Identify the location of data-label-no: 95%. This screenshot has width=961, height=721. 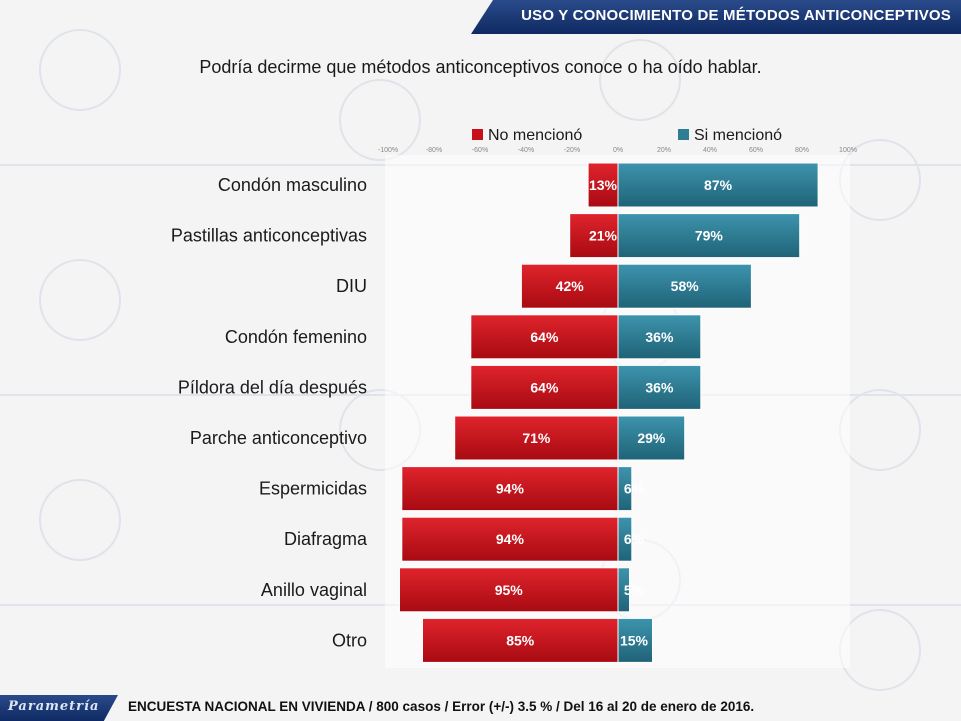
(509, 590).